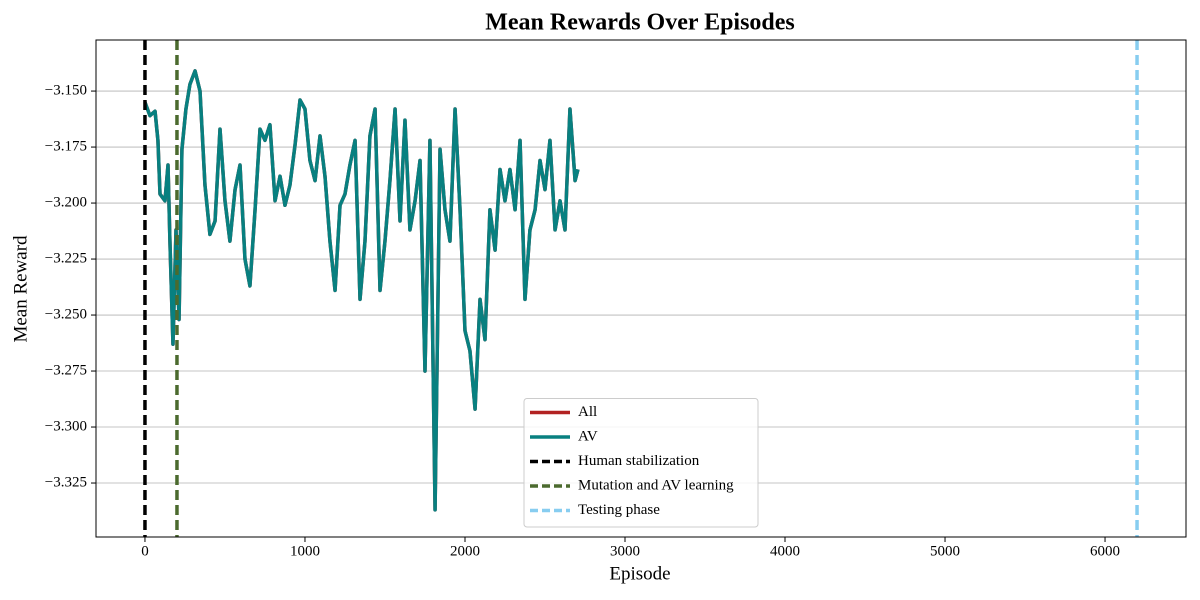 Image resolution: width=1200 pixels, height=600 pixels. What do you see at coordinates (66, 370) in the screenshot?
I see `y-tick-label: −3.275` at bounding box center [66, 370].